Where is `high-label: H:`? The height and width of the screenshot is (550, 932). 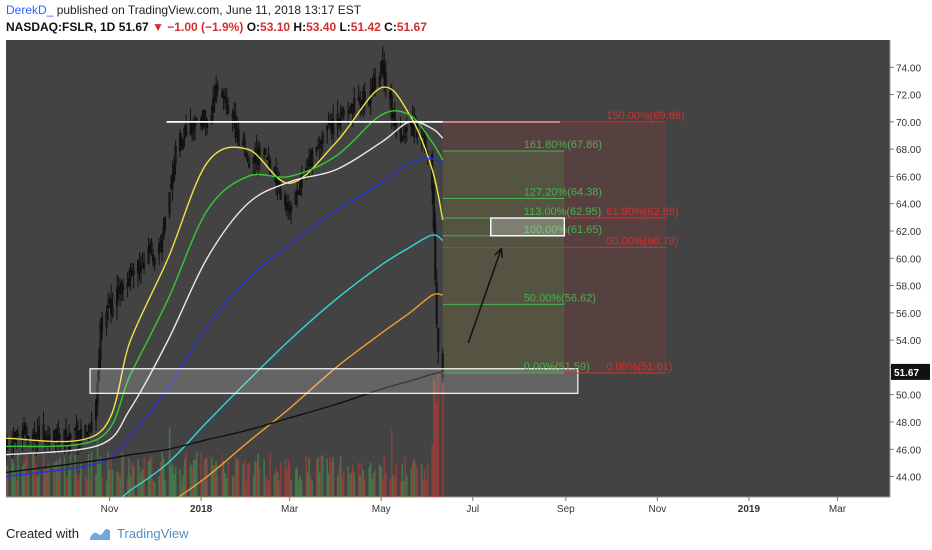 high-label: H: is located at coordinates (300, 27).